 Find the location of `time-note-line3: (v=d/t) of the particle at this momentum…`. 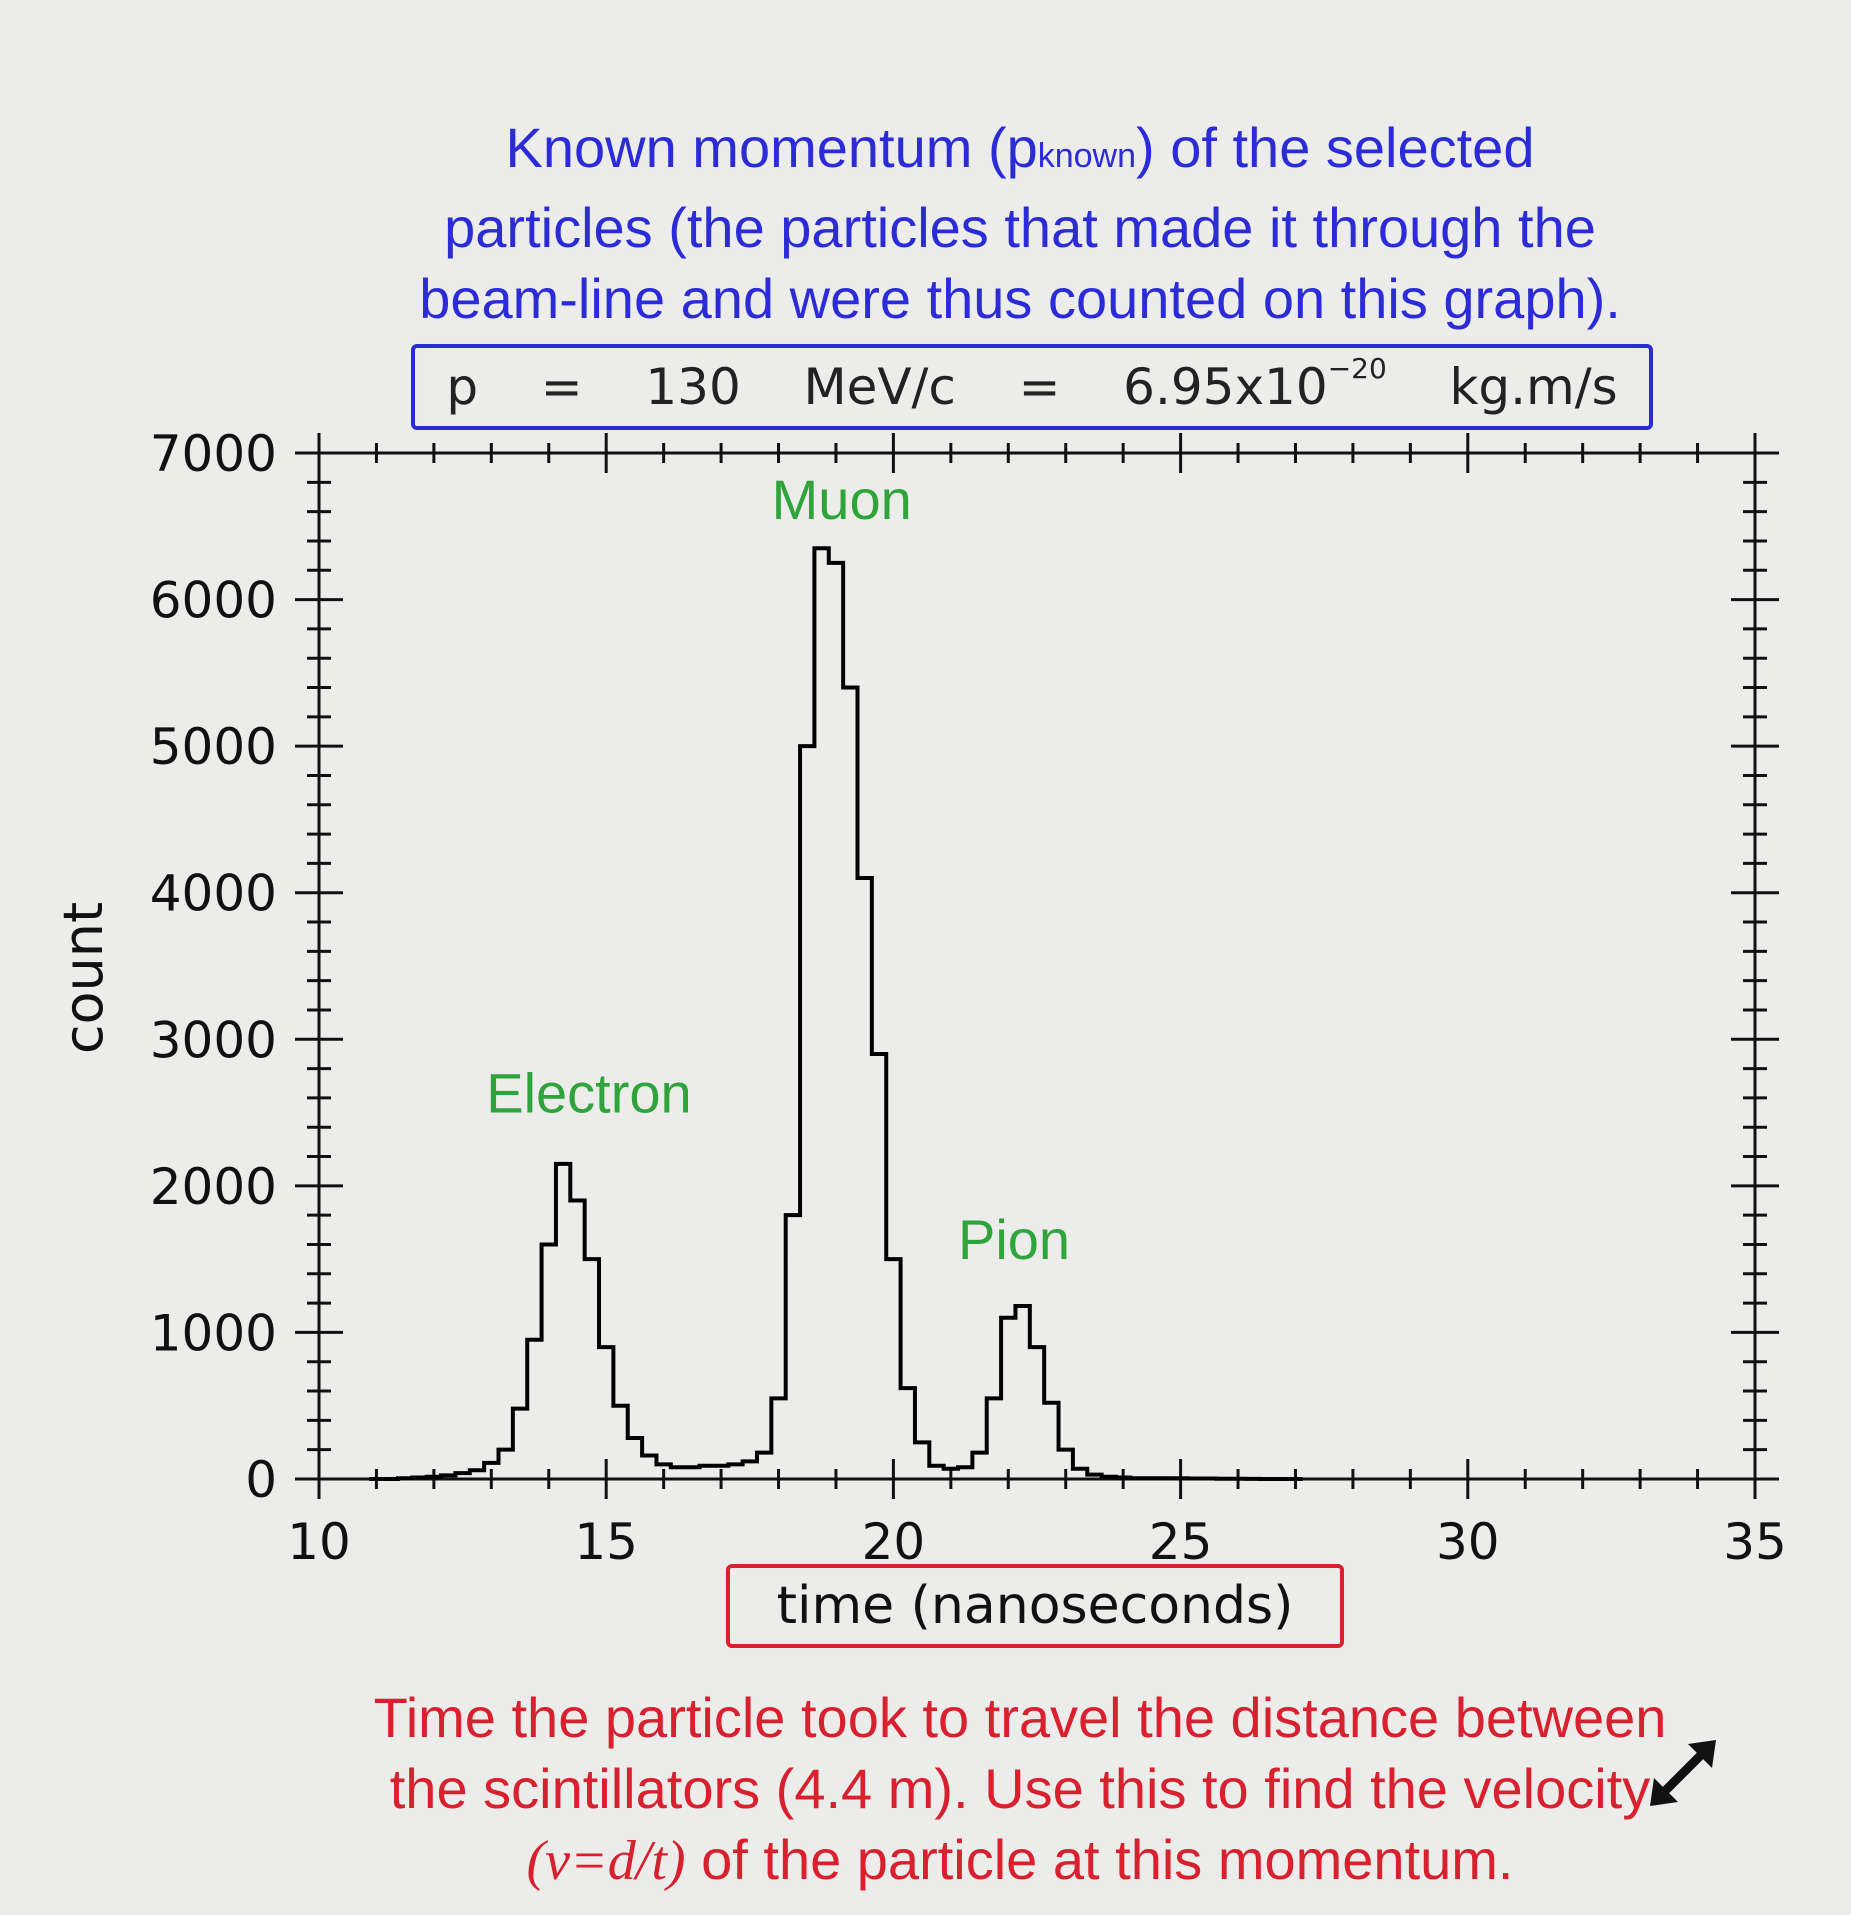

time-note-line3: (v=d/t) of the particle at this momentum… is located at coordinates (1020, 1860).